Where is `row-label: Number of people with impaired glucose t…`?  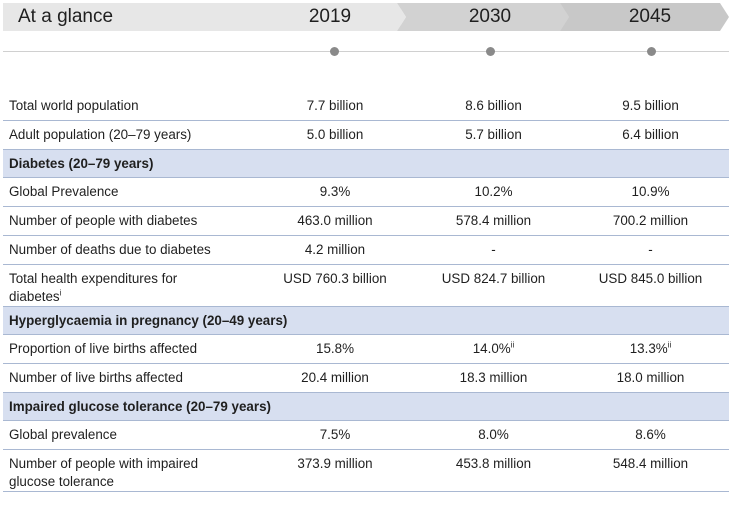
row-label: Number of people with impaired glucose t… is located at coordinates (129, 470).